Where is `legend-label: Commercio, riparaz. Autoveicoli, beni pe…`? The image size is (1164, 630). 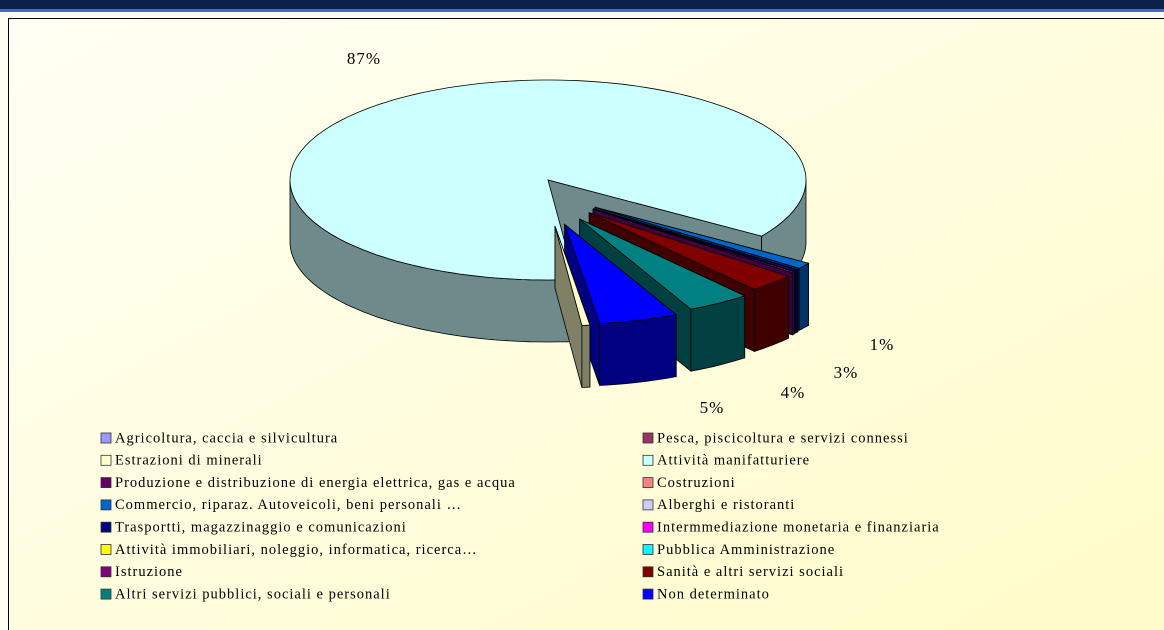 legend-label: Commercio, riparaz. Autoveicoli, beni pe… is located at coordinates (288, 505).